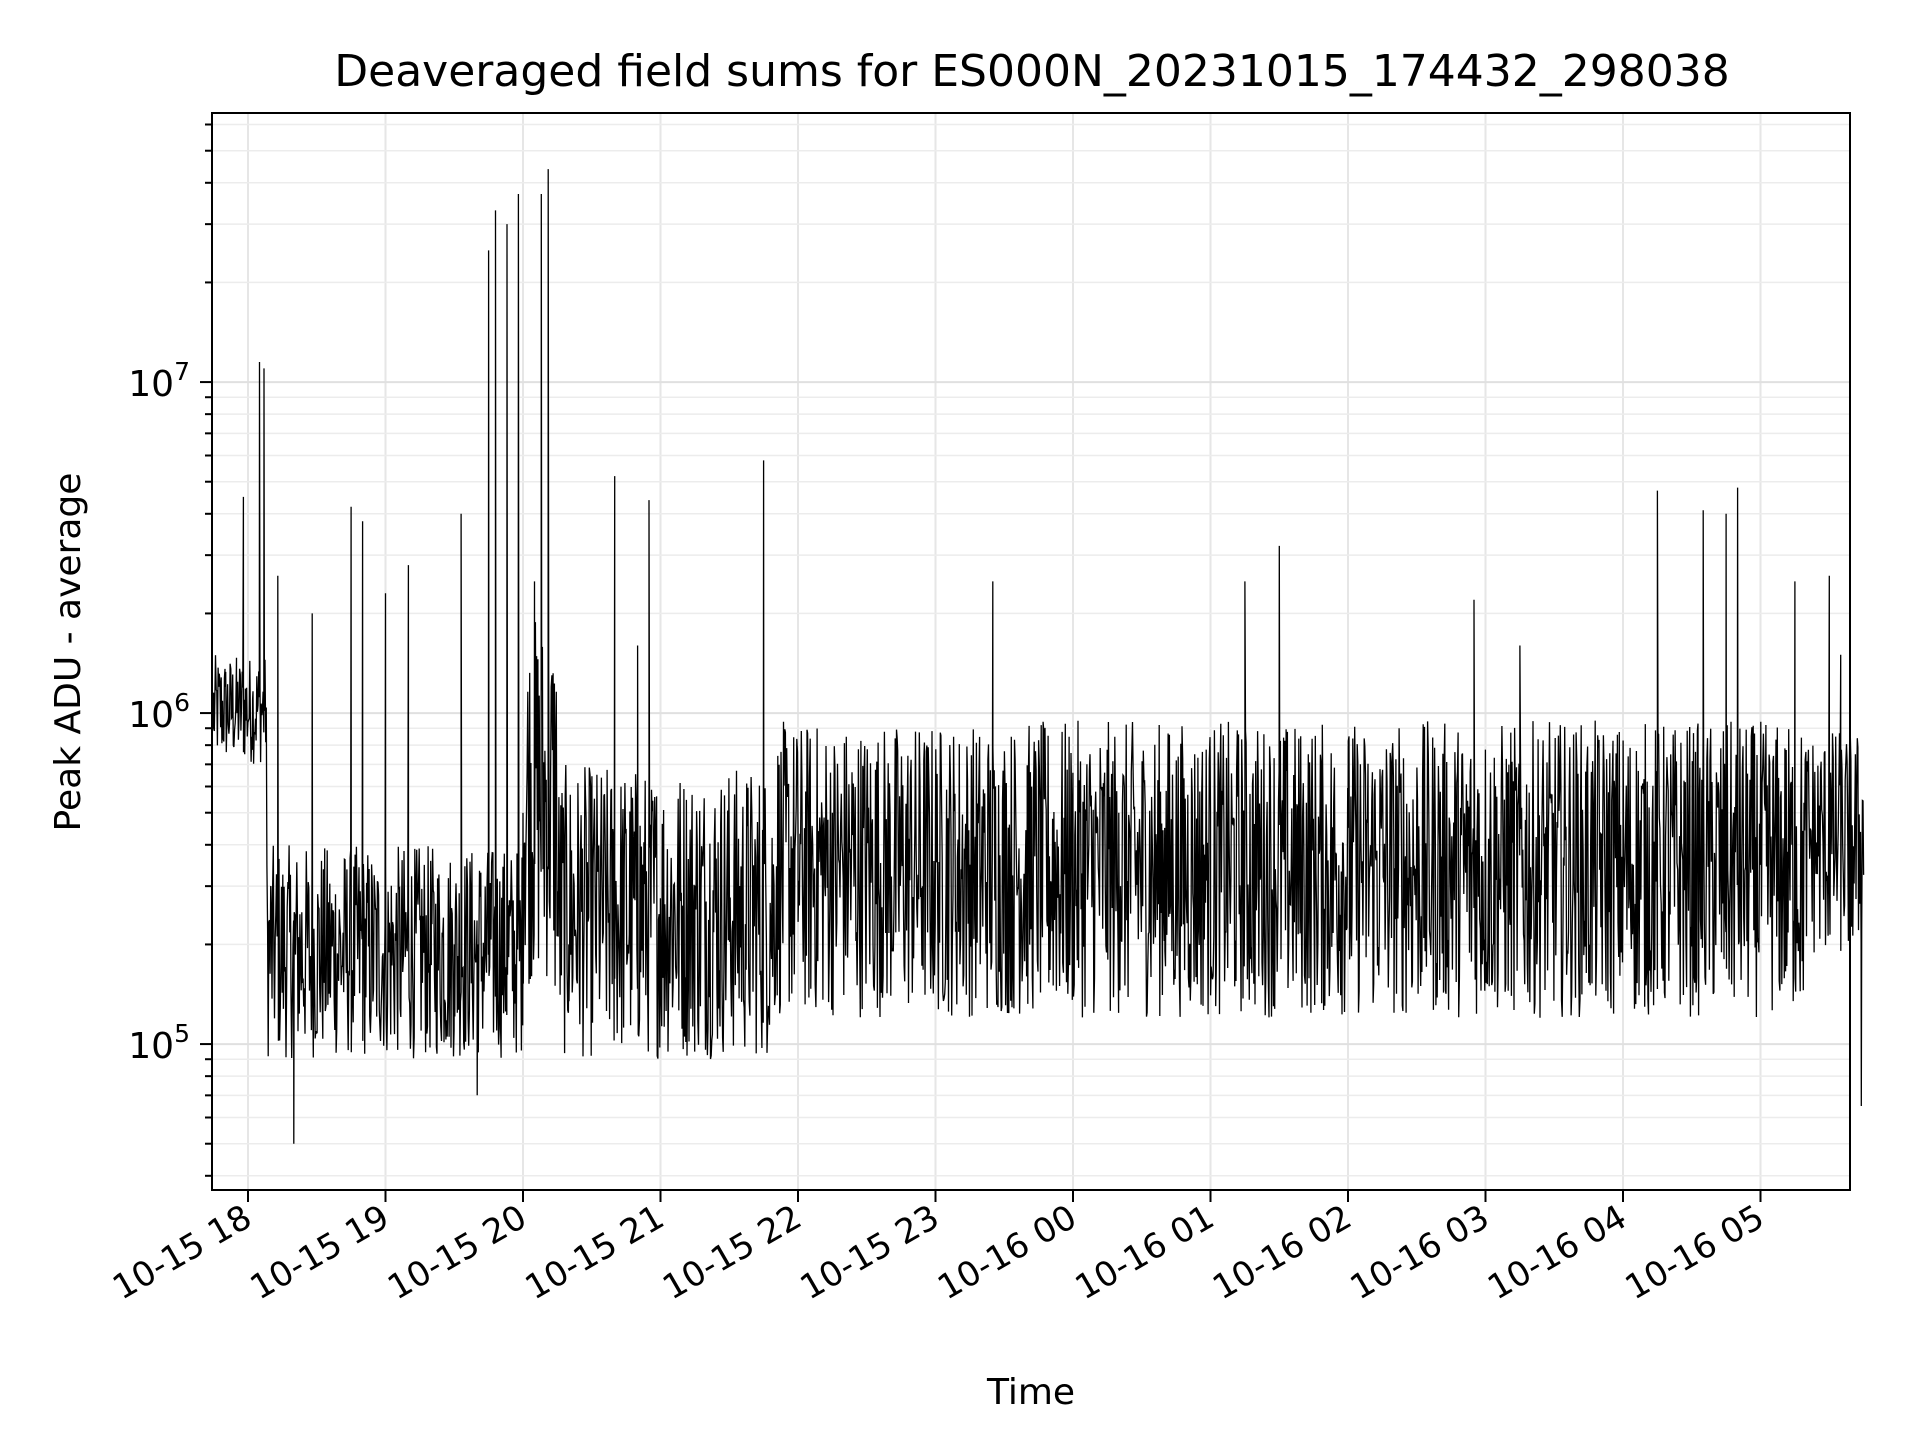 The image size is (1920, 1440). Describe the element at coordinates (159, 381) in the screenshot. I see `y-tick-label: 10⁷` at that location.